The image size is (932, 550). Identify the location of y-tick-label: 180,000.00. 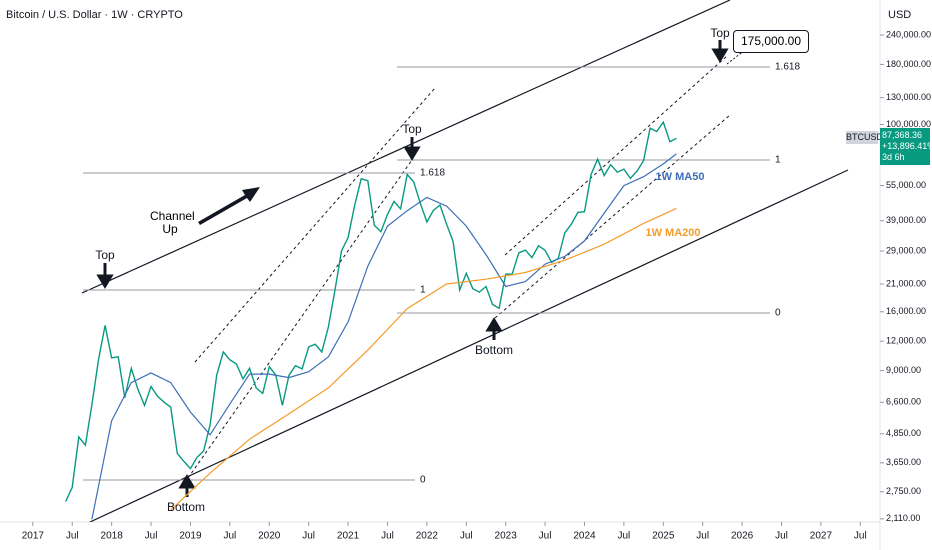
(908, 64).